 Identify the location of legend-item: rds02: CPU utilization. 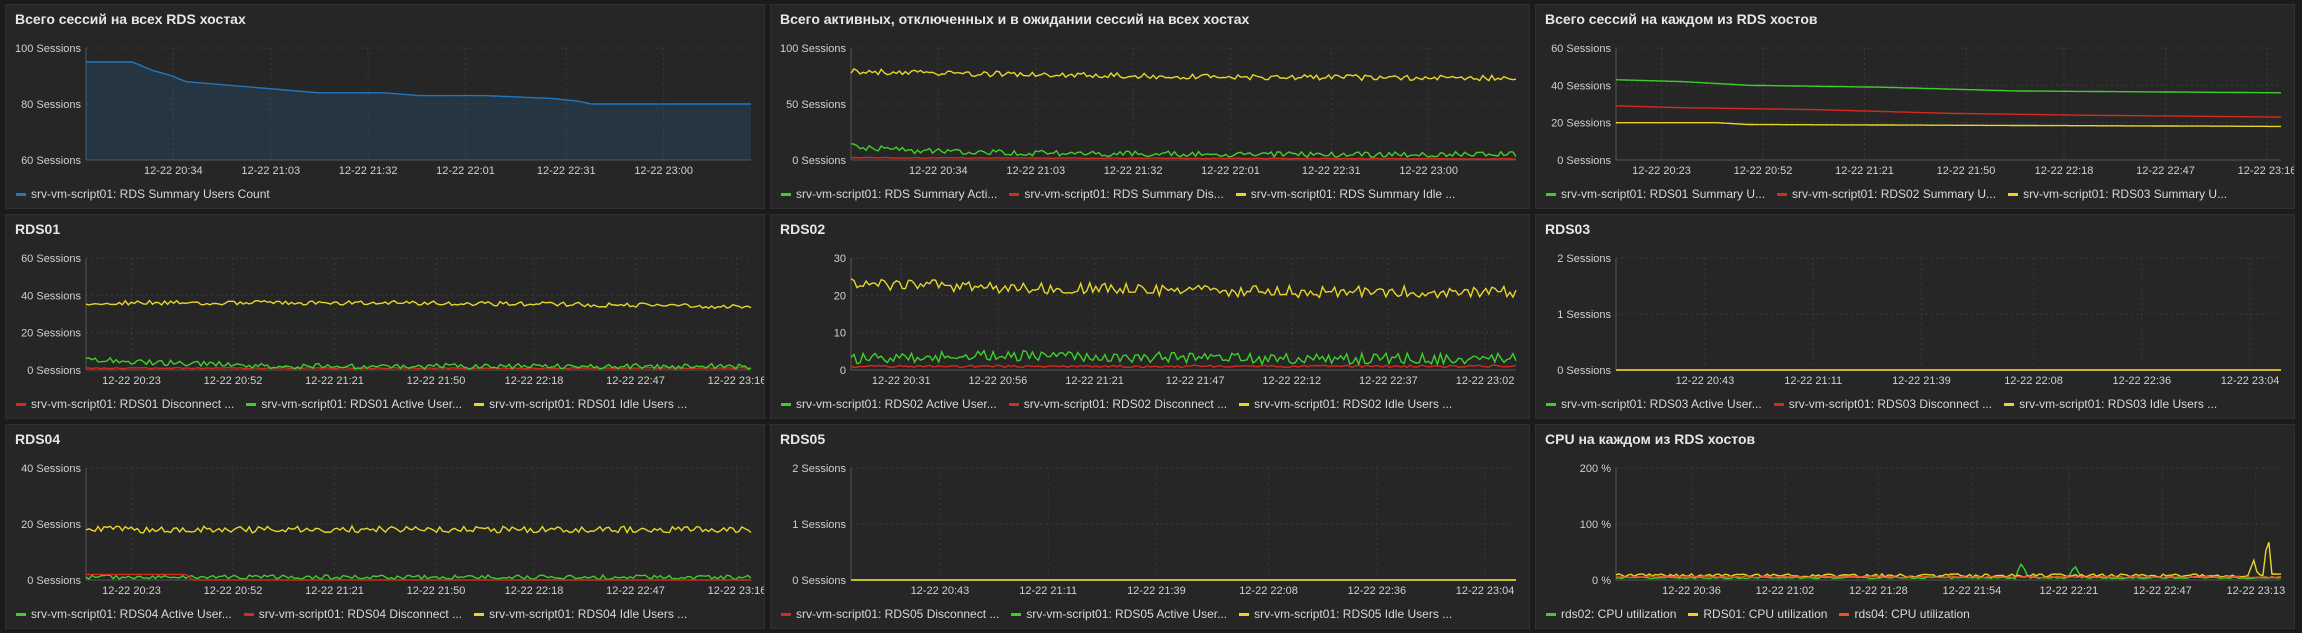
(1611, 614).